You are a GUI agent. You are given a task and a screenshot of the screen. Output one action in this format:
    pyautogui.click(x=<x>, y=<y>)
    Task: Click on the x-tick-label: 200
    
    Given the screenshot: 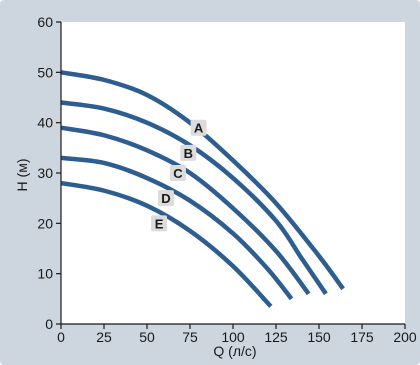 What is the action you would take?
    pyautogui.click(x=405, y=337)
    